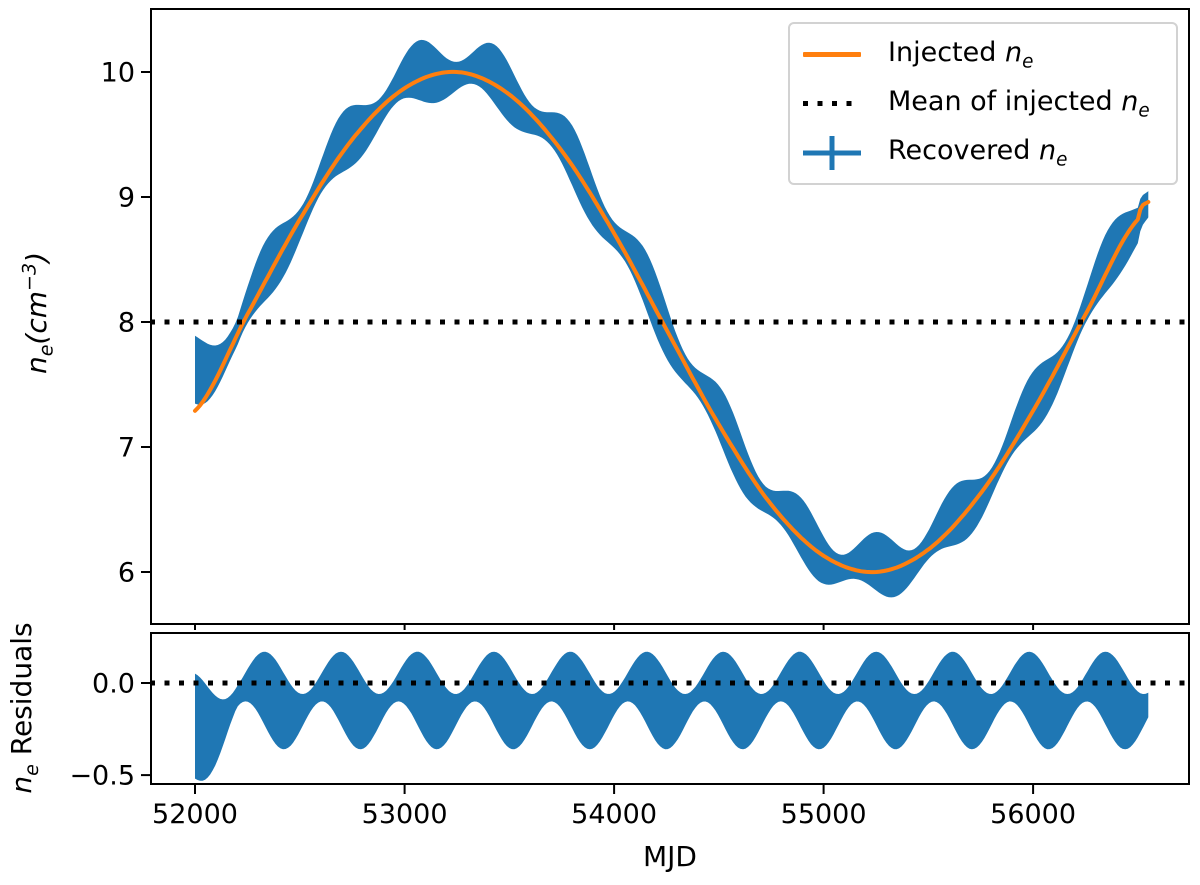  What do you see at coordinates (126, 322) in the screenshot?
I see `y-tick-label: 8` at bounding box center [126, 322].